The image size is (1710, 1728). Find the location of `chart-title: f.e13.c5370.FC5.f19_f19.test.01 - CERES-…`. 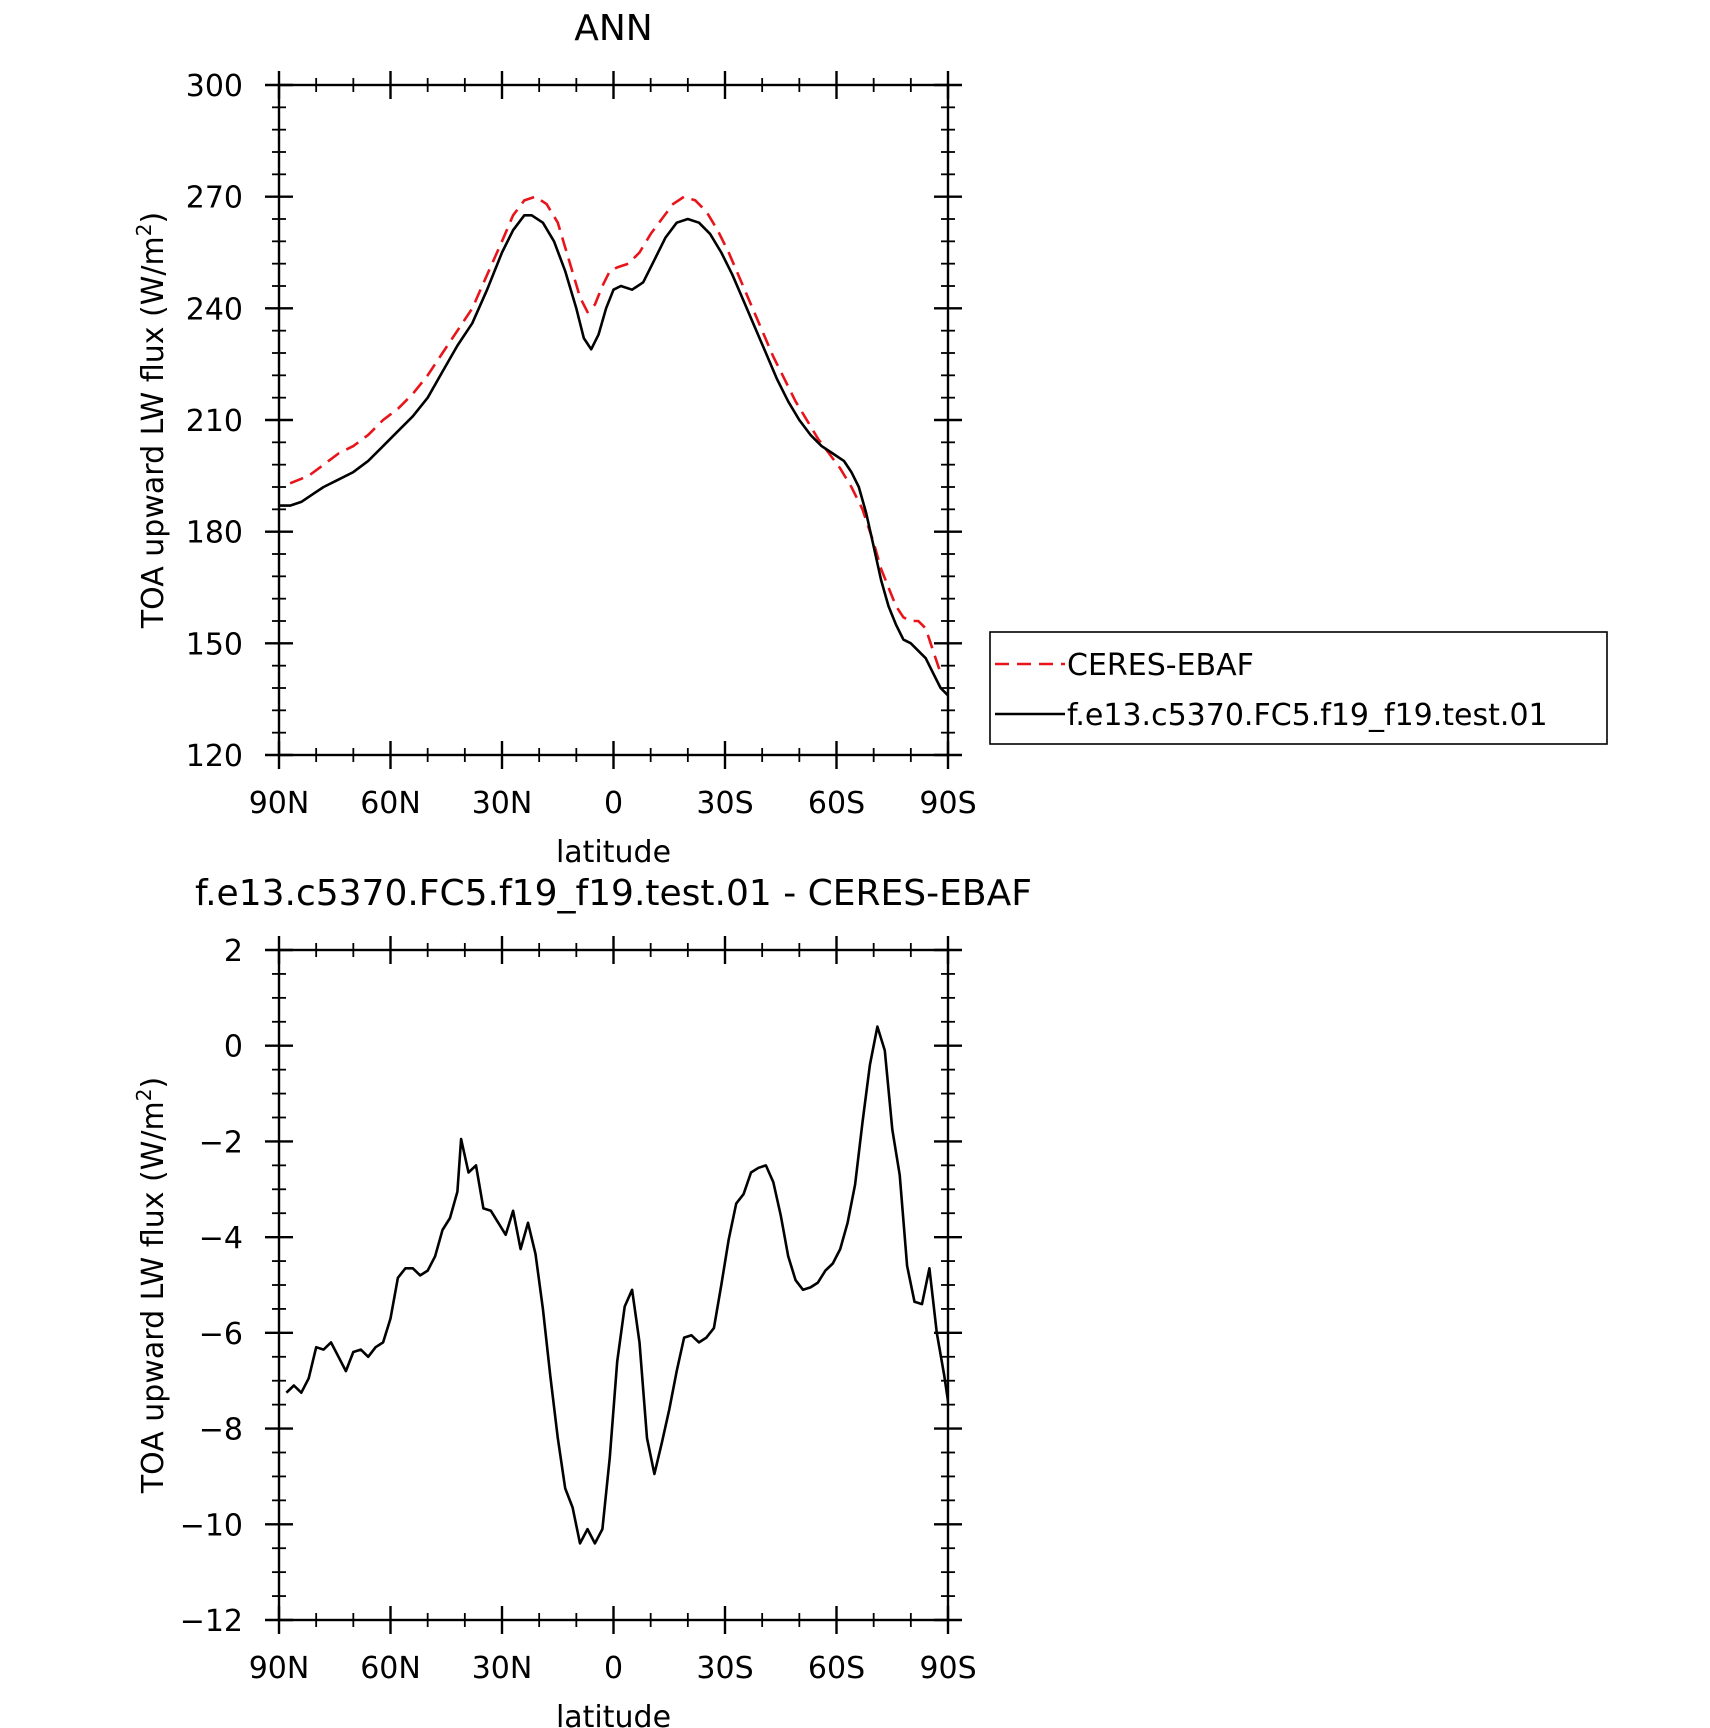

chart-title: f.e13.c5370.FC5.f19_f19.test.01 - CERES-… is located at coordinates (613, 893).